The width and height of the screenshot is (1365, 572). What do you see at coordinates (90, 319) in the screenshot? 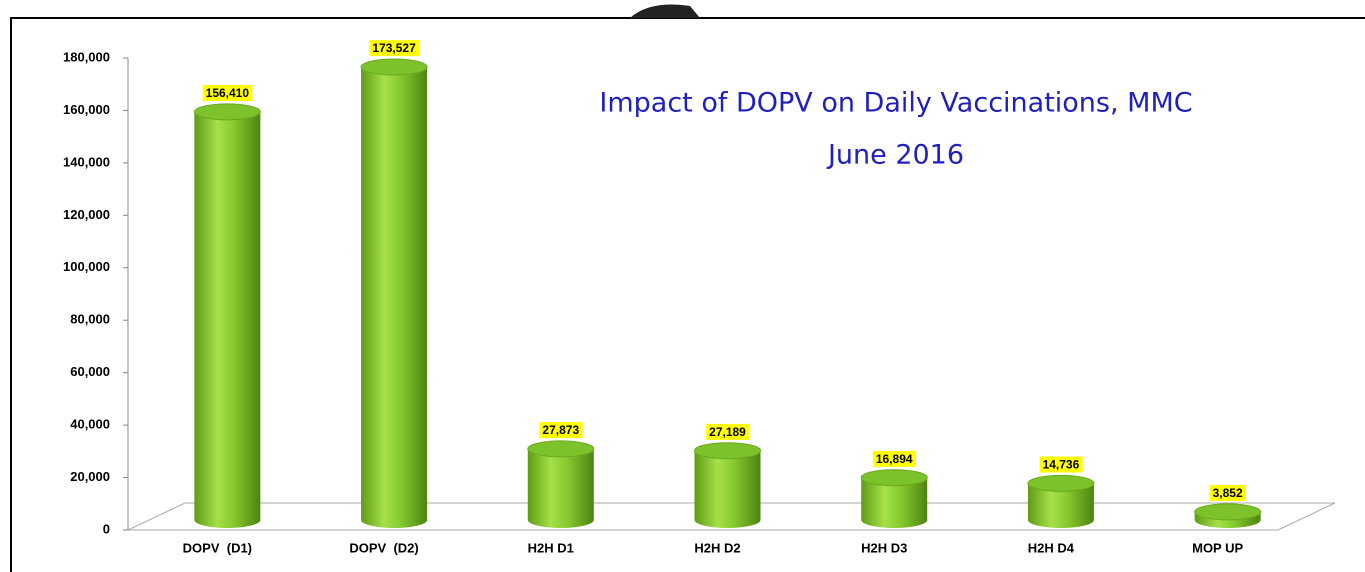
I see `y-tick-label: 80,000` at bounding box center [90, 319].